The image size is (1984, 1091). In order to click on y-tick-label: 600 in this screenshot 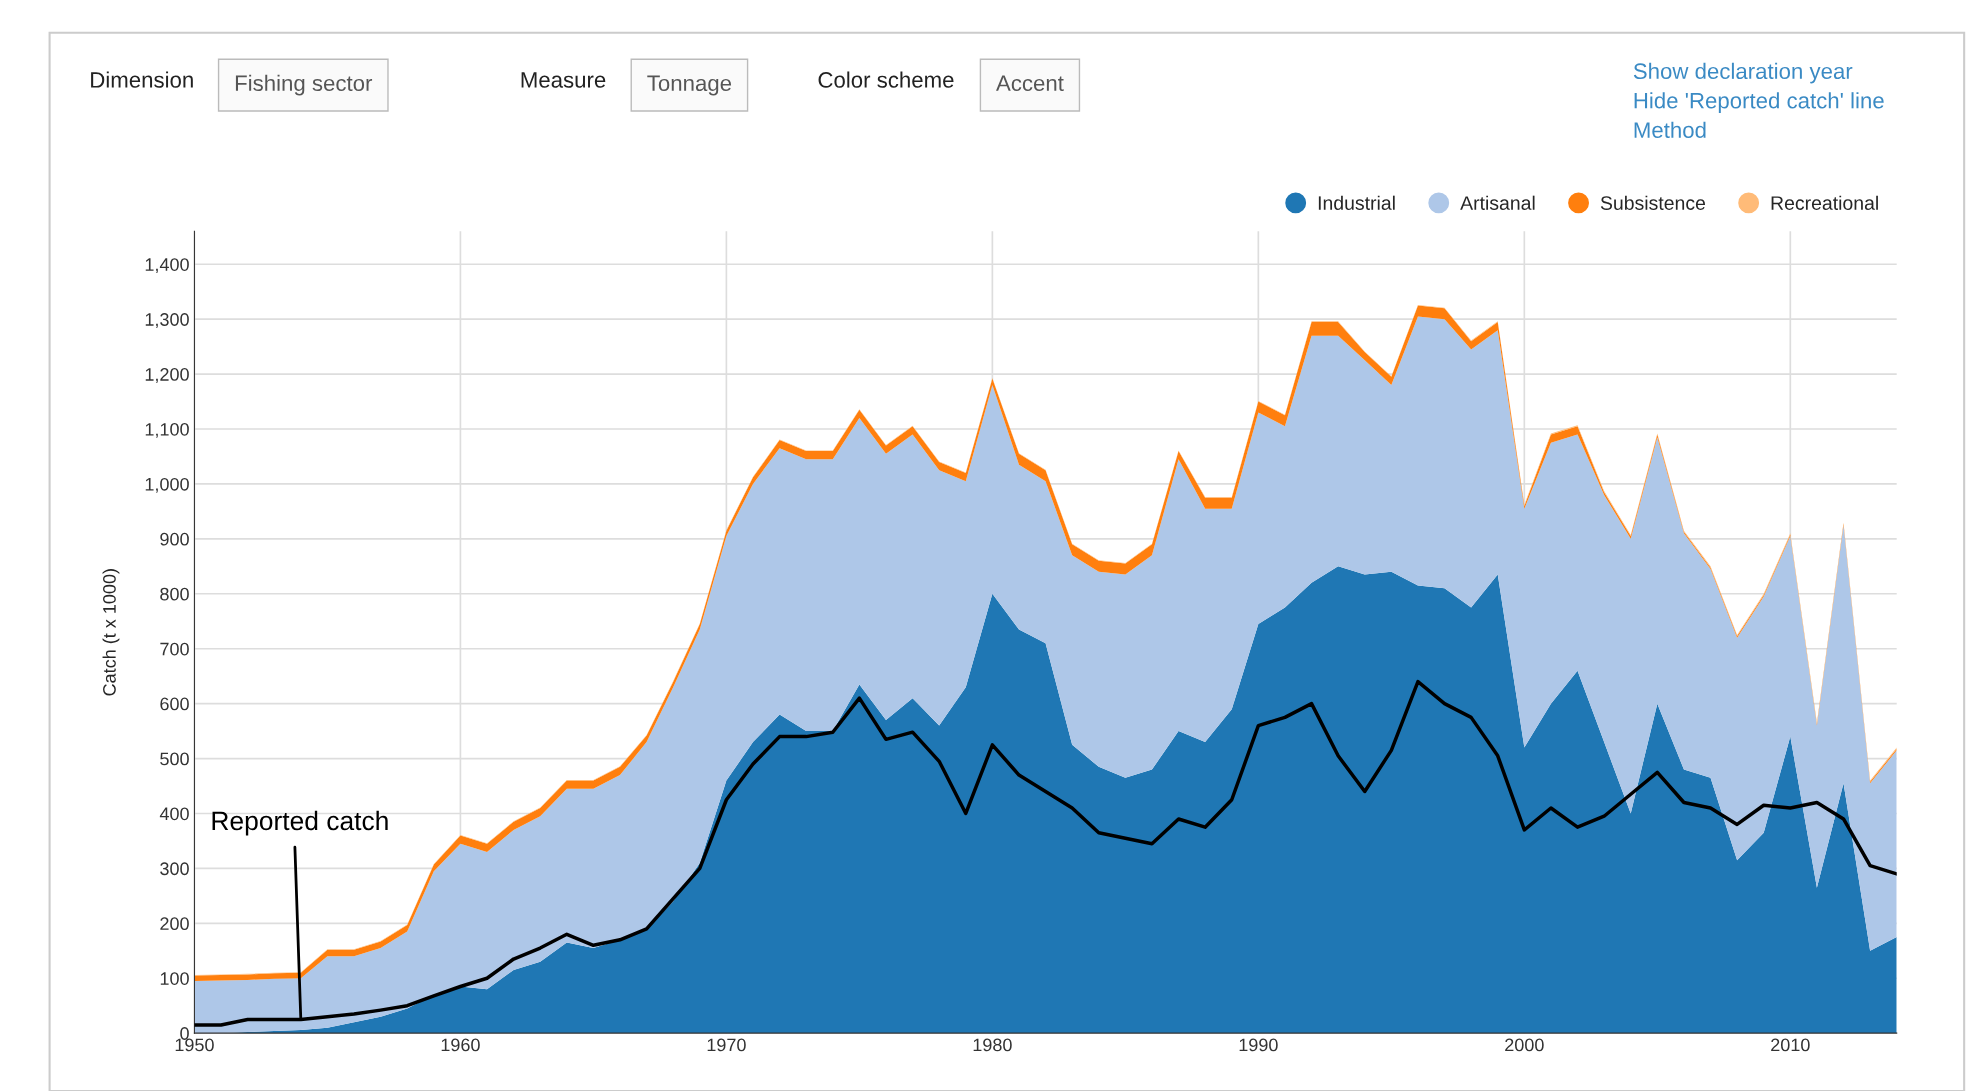, I will do `click(174, 704)`.